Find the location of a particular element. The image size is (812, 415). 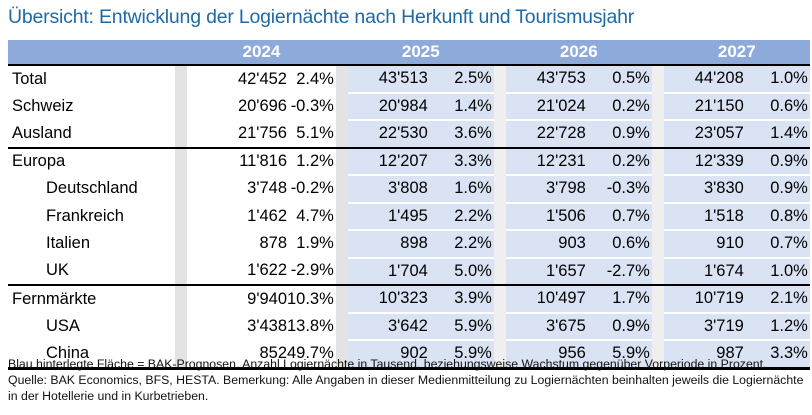

growth-2024: -0.3% is located at coordinates (312, 105).